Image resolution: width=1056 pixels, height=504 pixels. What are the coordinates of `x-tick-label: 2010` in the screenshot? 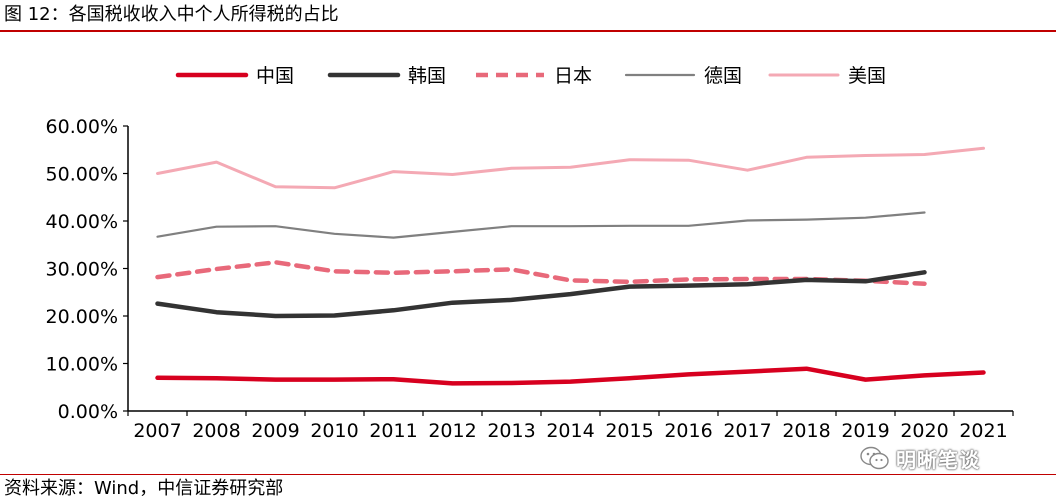 It's located at (334, 431).